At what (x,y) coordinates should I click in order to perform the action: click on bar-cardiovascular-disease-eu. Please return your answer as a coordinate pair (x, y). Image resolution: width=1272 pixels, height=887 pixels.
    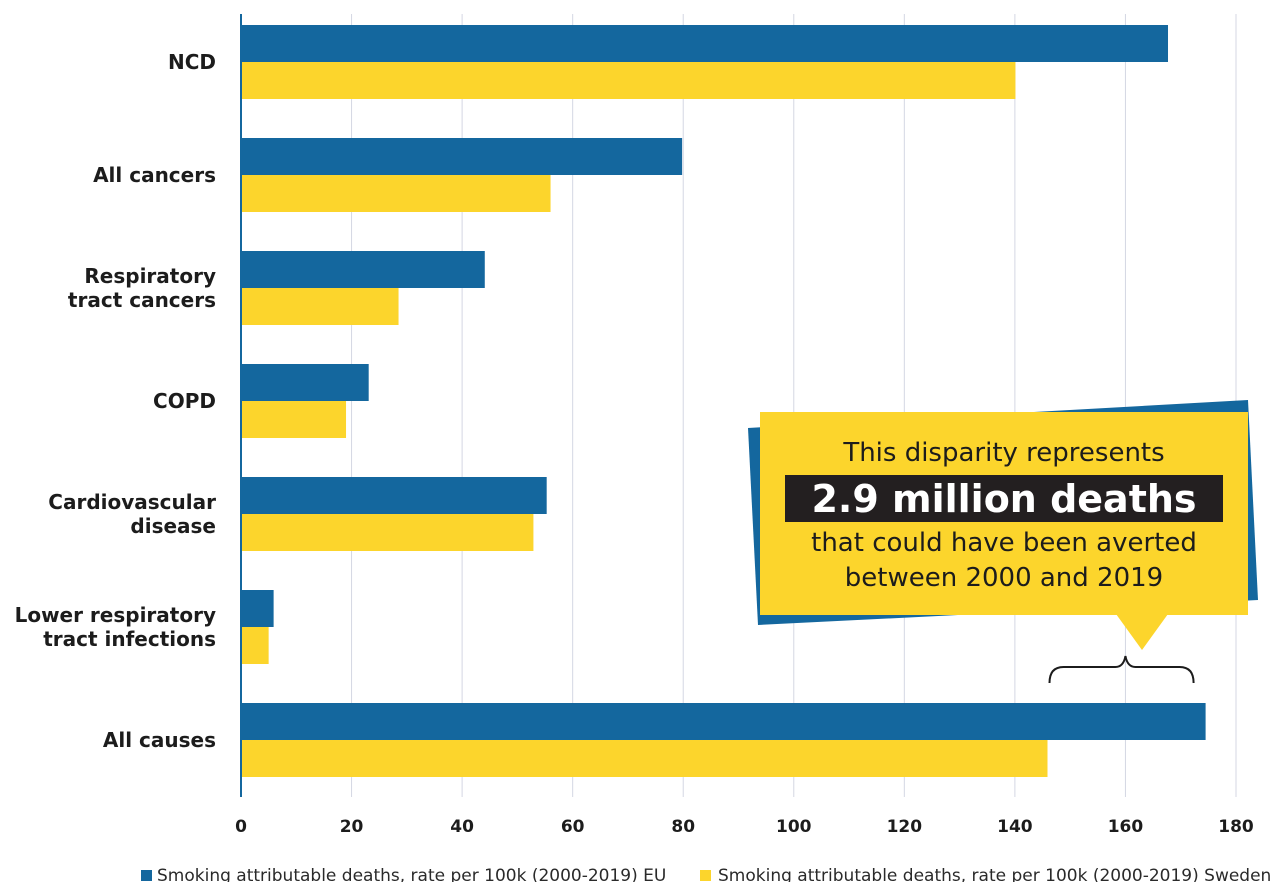
    Looking at the image, I should click on (394, 495).